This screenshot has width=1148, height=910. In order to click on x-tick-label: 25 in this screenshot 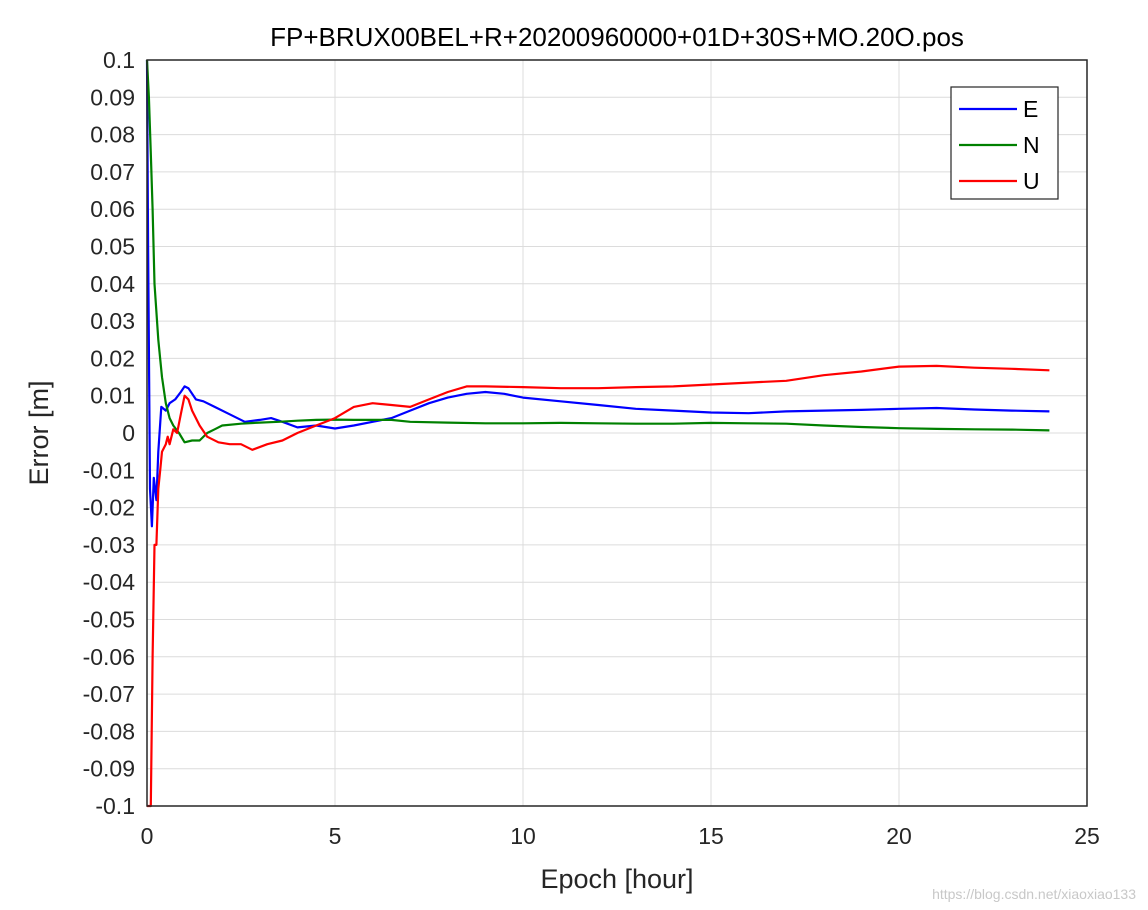, I will do `click(1087, 836)`.